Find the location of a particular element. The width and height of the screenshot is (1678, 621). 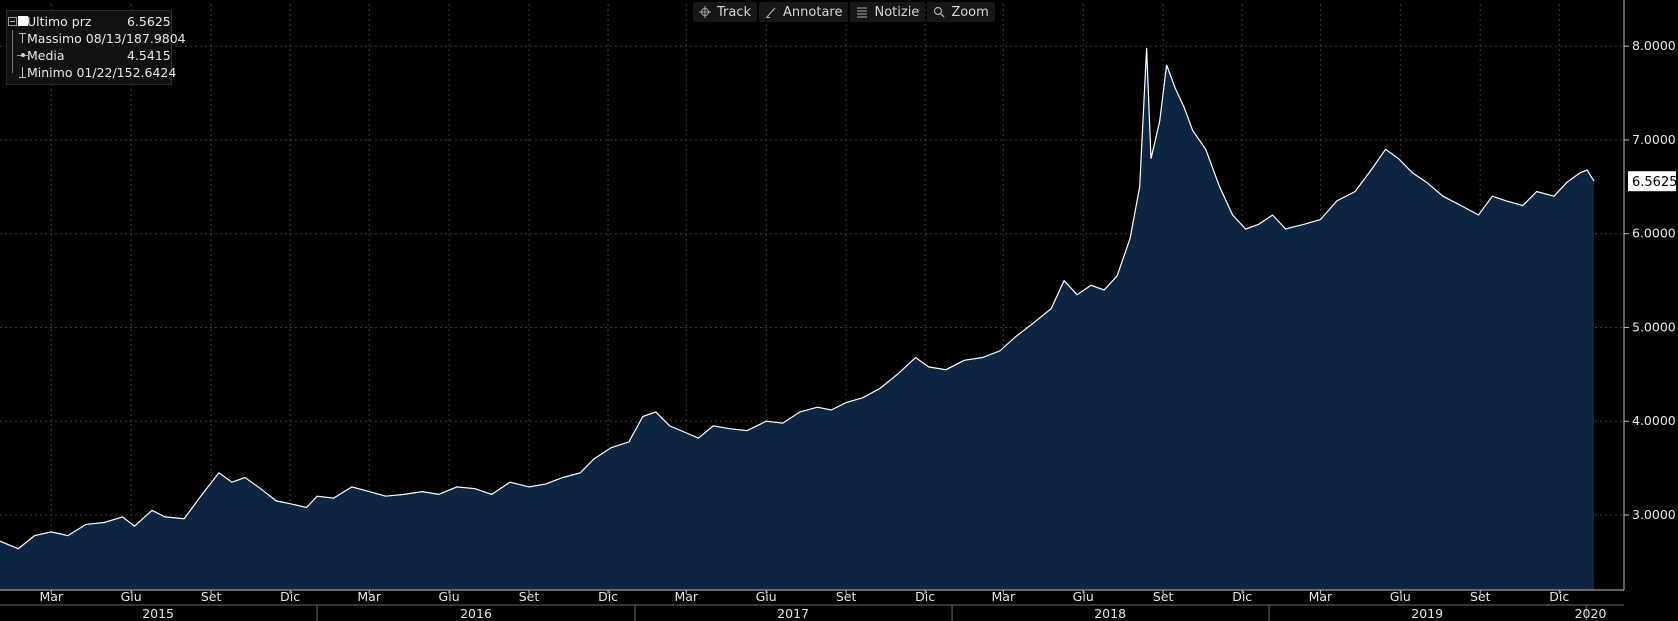

magnifier-icon is located at coordinates (939, 12).